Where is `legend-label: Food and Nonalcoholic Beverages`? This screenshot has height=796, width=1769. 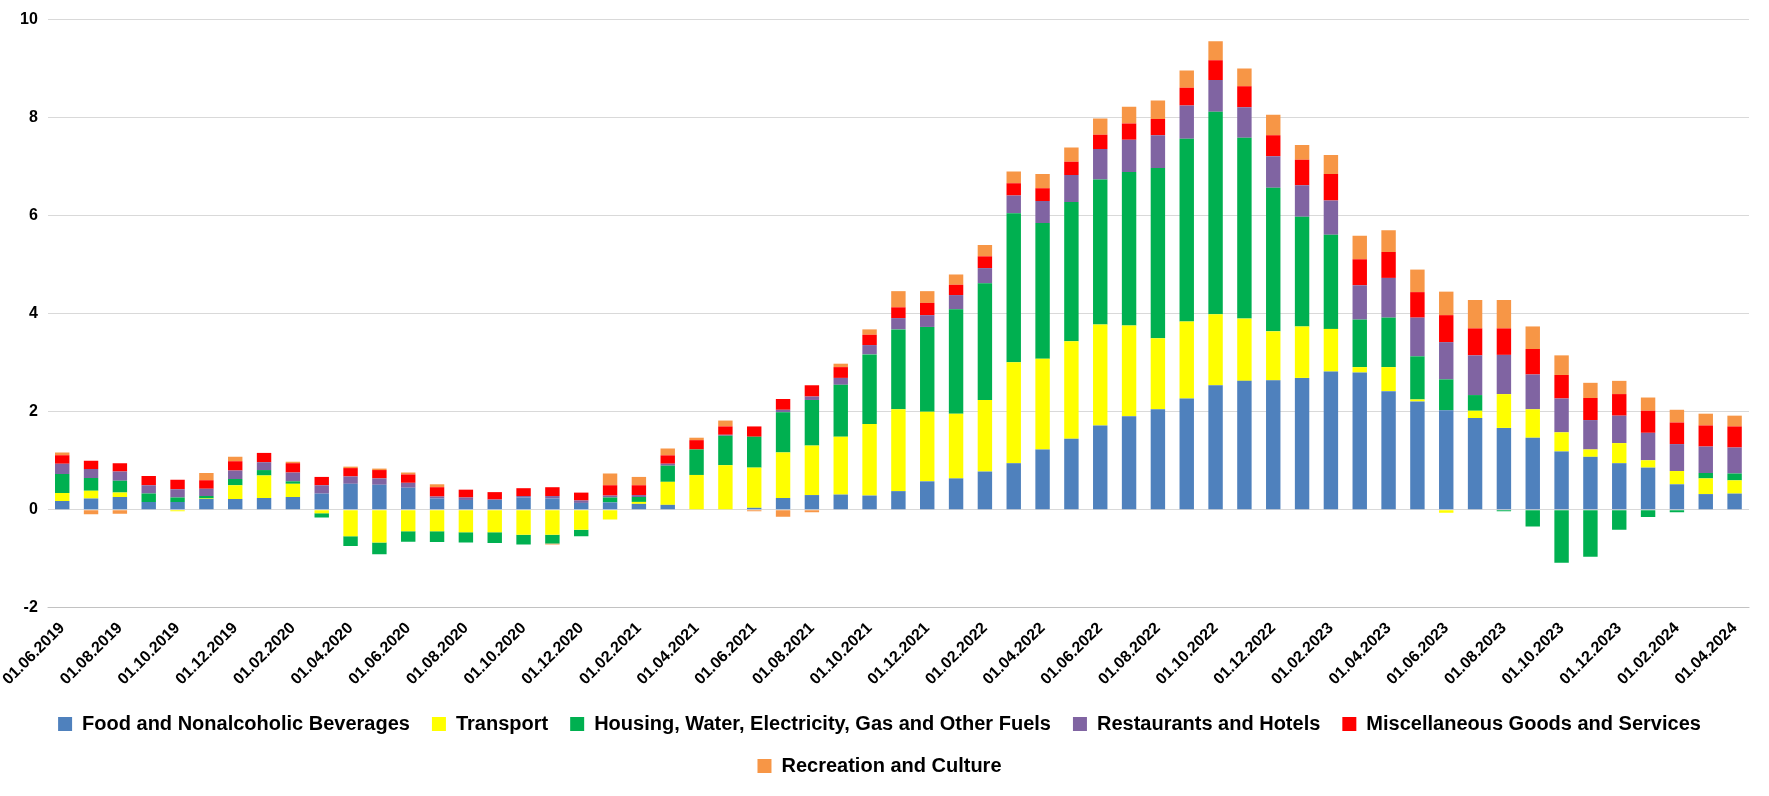
legend-label: Food and Nonalcoholic Beverages is located at coordinates (246, 722).